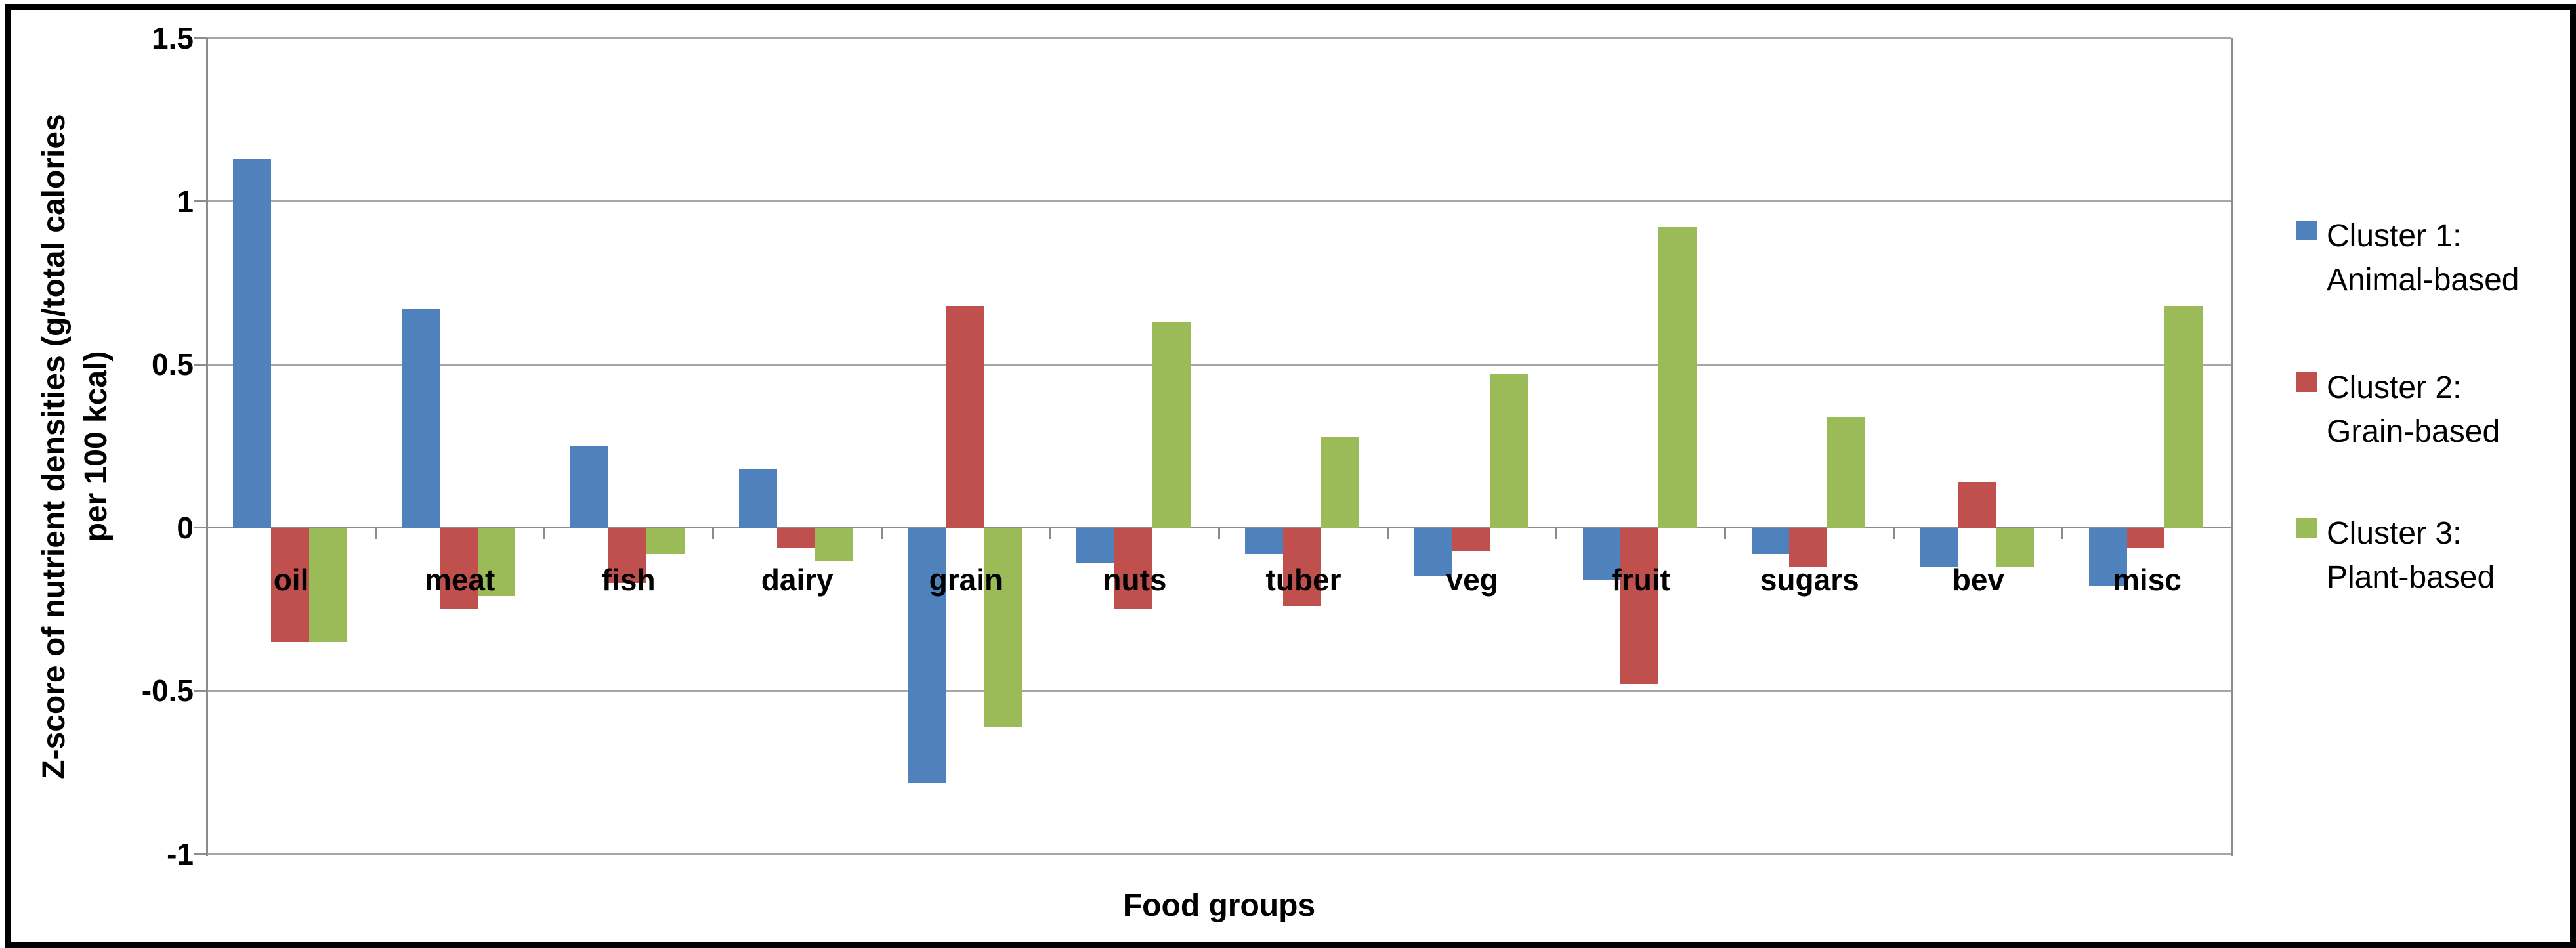 The image size is (2576, 948). I want to click on category-label-veg: veg, so click(1472, 579).